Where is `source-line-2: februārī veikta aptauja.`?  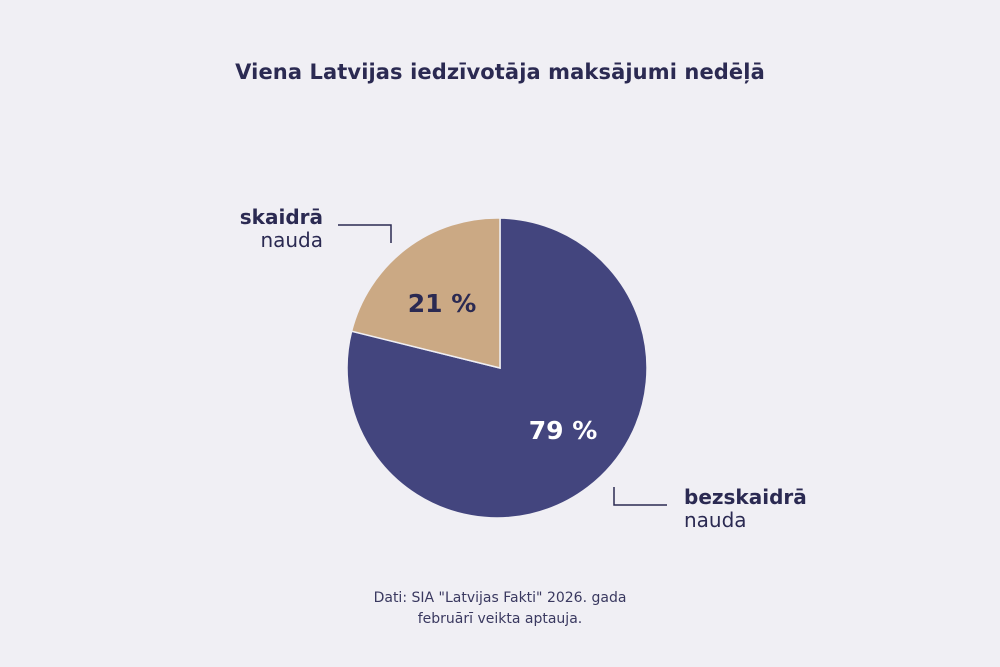 source-line-2: februārī veikta aptauja. is located at coordinates (500, 619).